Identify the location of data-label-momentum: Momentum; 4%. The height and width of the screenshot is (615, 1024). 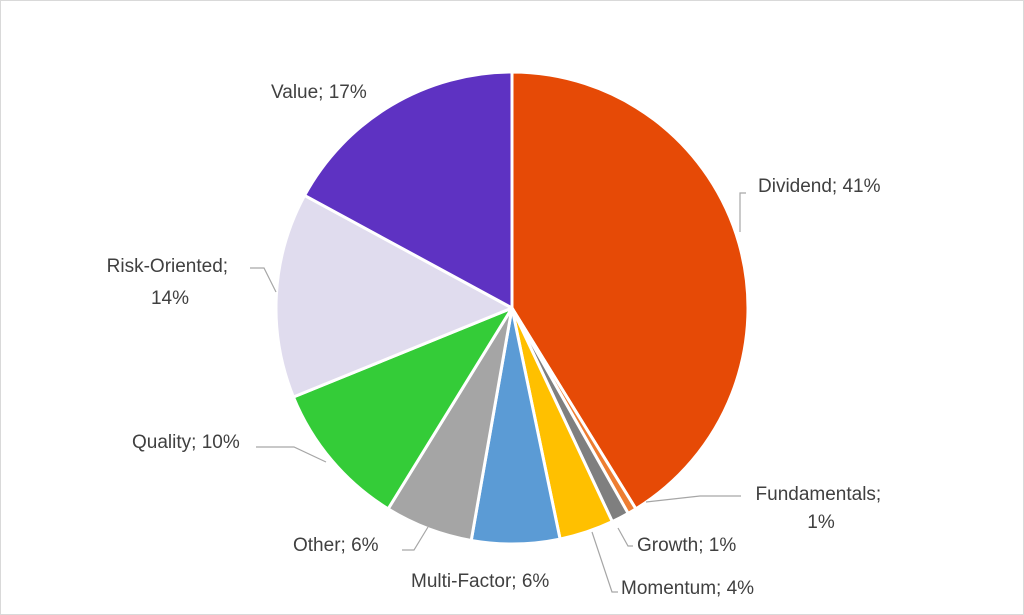
(687, 588).